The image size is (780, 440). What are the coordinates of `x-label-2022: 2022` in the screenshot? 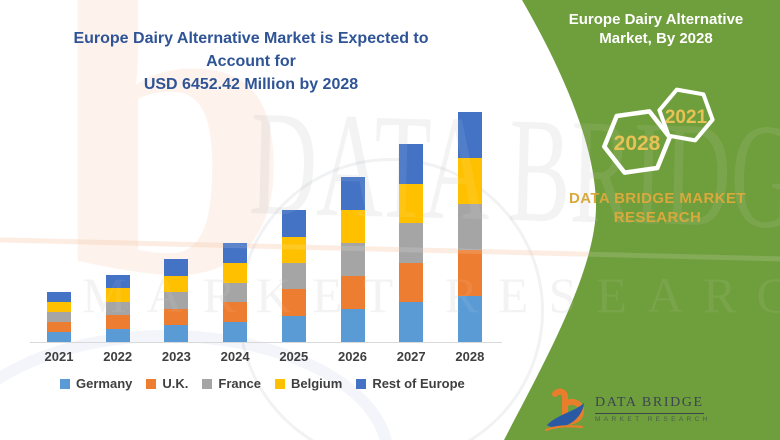 It's located at (118, 356).